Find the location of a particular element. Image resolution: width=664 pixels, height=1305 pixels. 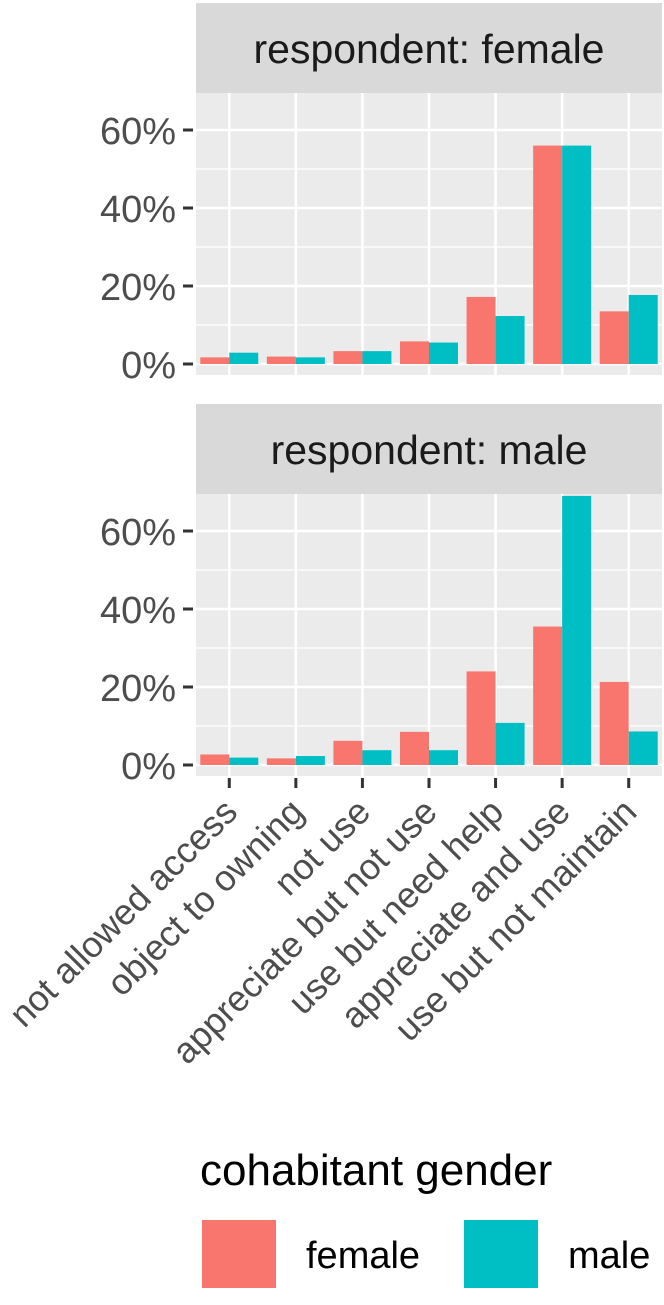

facet-strip-label: respondent: female is located at coordinates (428, 49).